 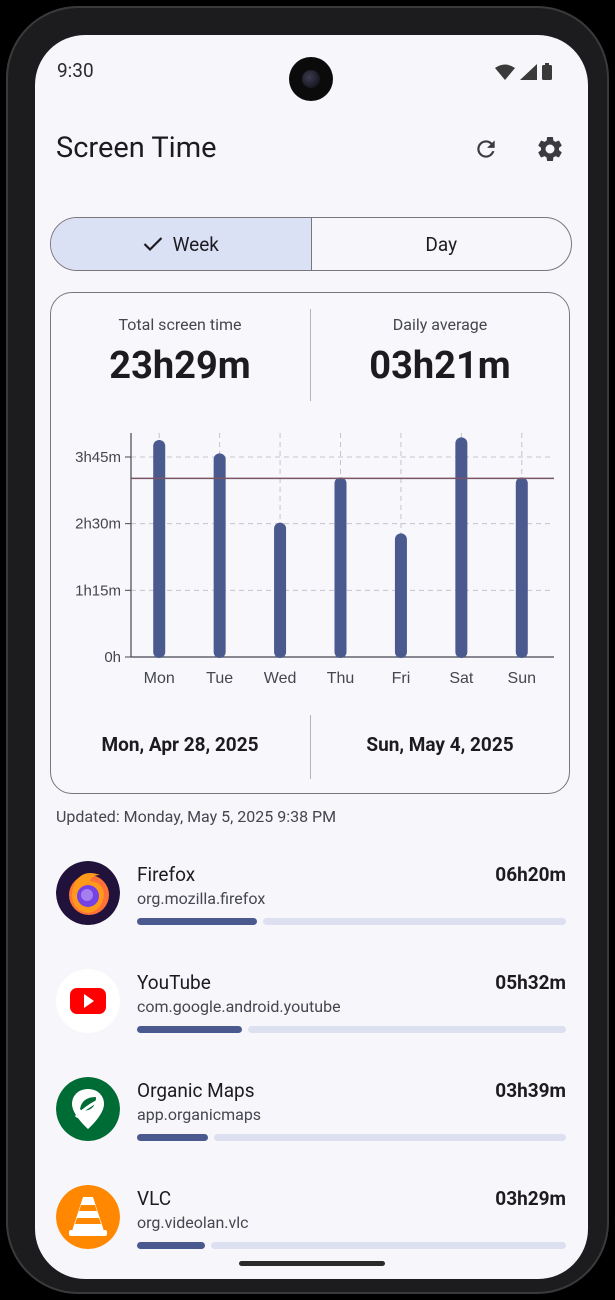 I want to click on total-screen-time: Total screen time 23h29m, so click(x=180, y=346).